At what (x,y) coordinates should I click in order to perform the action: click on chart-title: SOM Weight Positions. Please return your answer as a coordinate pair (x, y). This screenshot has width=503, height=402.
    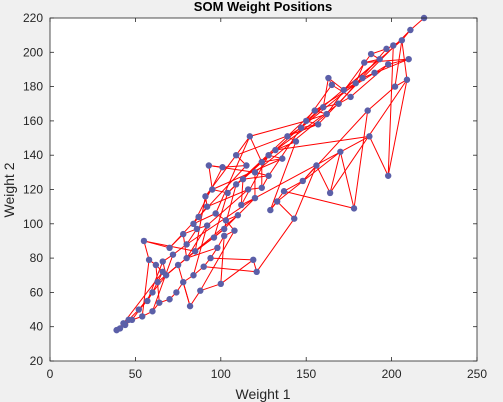
    Looking at the image, I should click on (263, 7).